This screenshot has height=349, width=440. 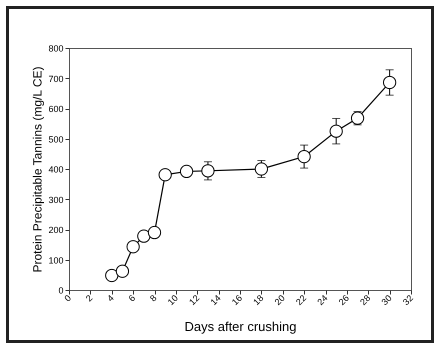 I want to click on x-tick-label: 22, so click(x=301, y=300).